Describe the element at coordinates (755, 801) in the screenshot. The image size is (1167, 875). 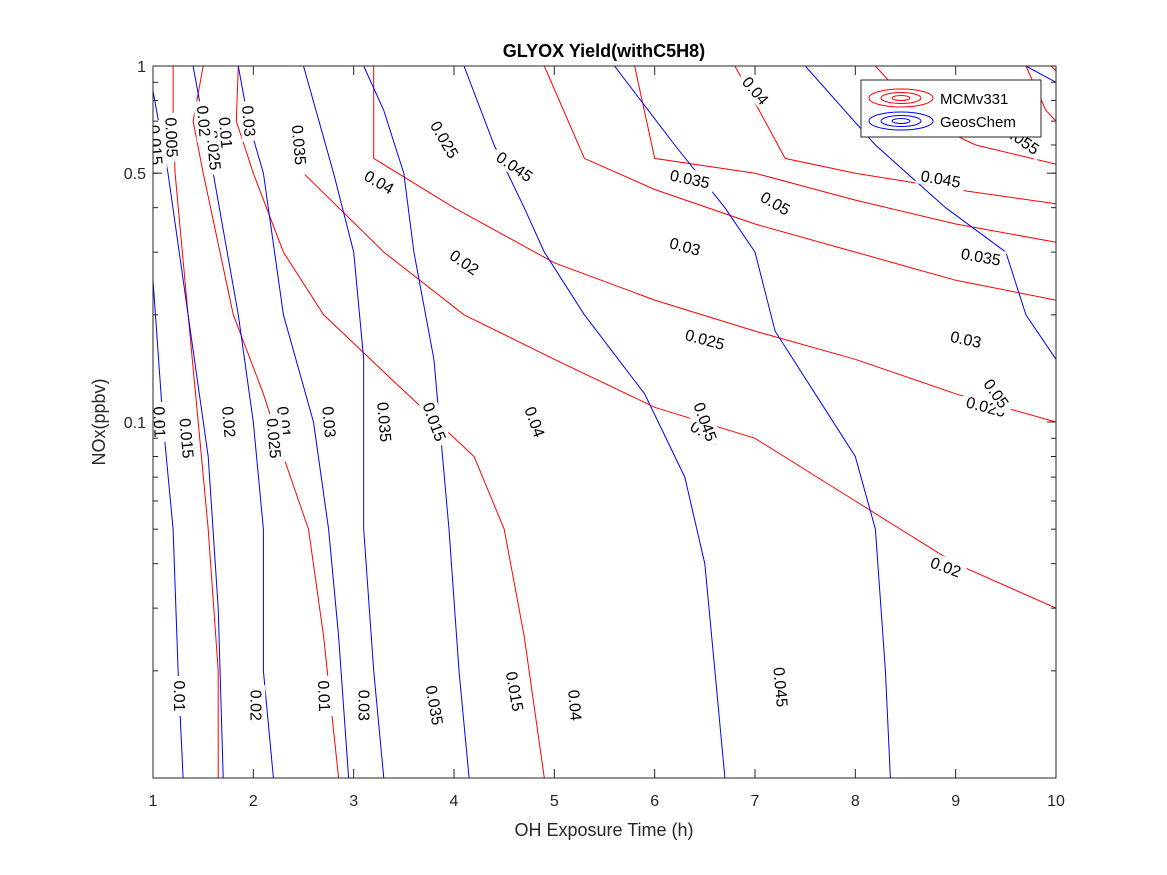
I see `x-tick-label: 7` at that location.